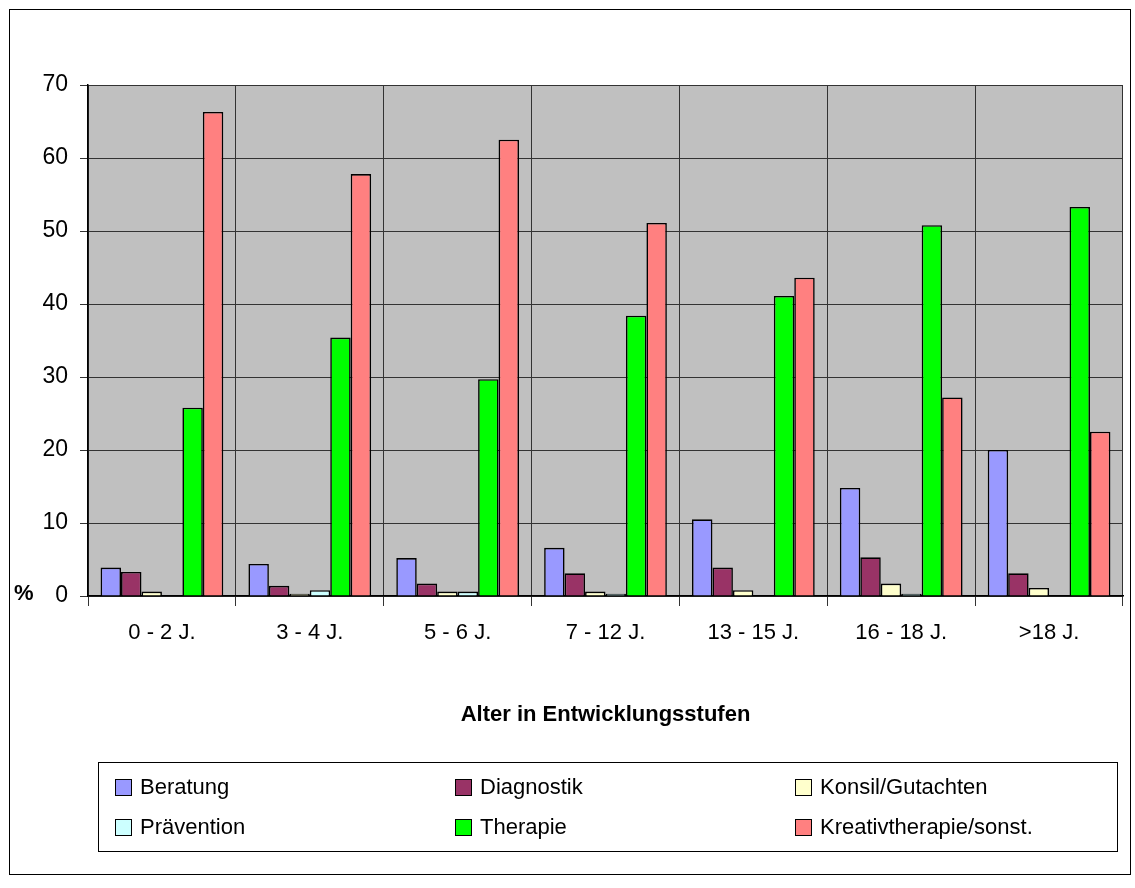 The height and width of the screenshot is (888, 1135). Describe the element at coordinates (310, 632) in the screenshot. I see `x-tick-label: 3 - 4 J.` at that location.